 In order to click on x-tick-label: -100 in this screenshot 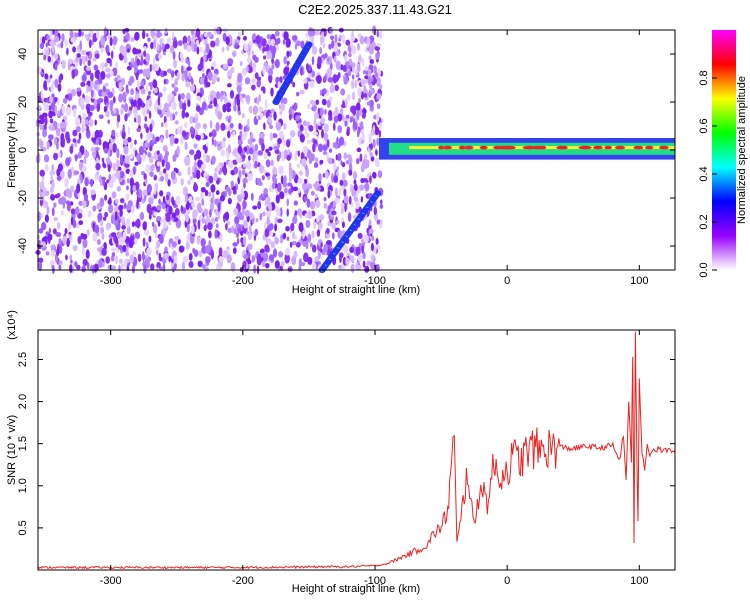, I will do `click(375, 581)`.